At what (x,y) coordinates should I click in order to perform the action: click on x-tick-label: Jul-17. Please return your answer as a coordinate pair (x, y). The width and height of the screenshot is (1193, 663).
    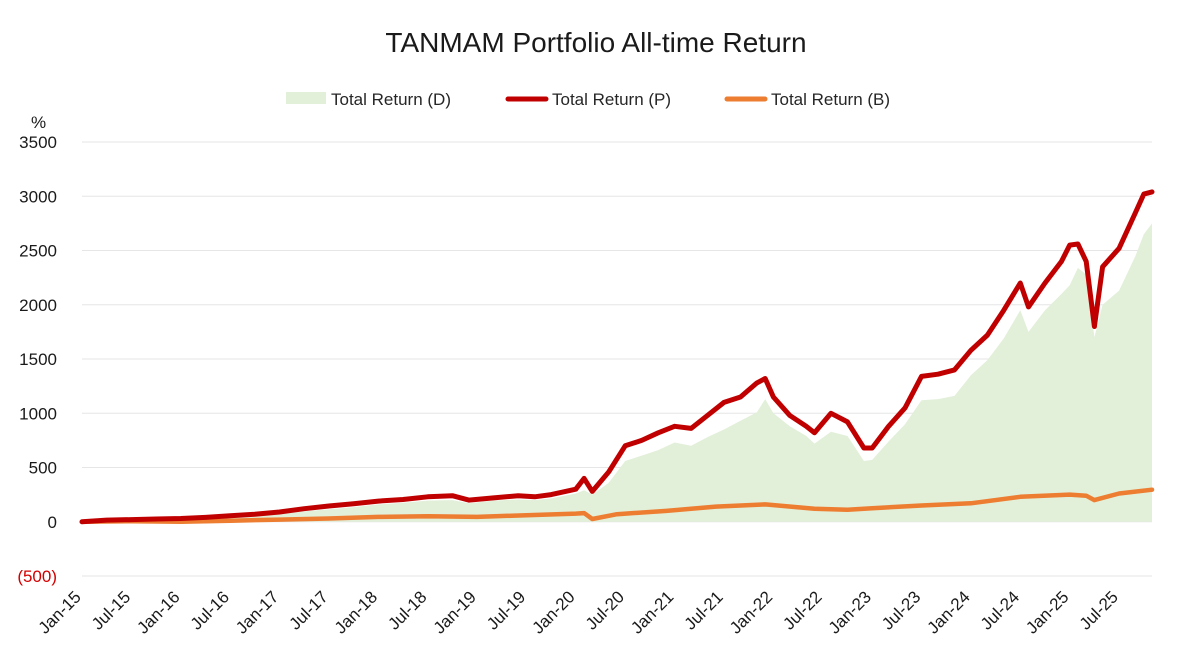
    Looking at the image, I should click on (309, 610).